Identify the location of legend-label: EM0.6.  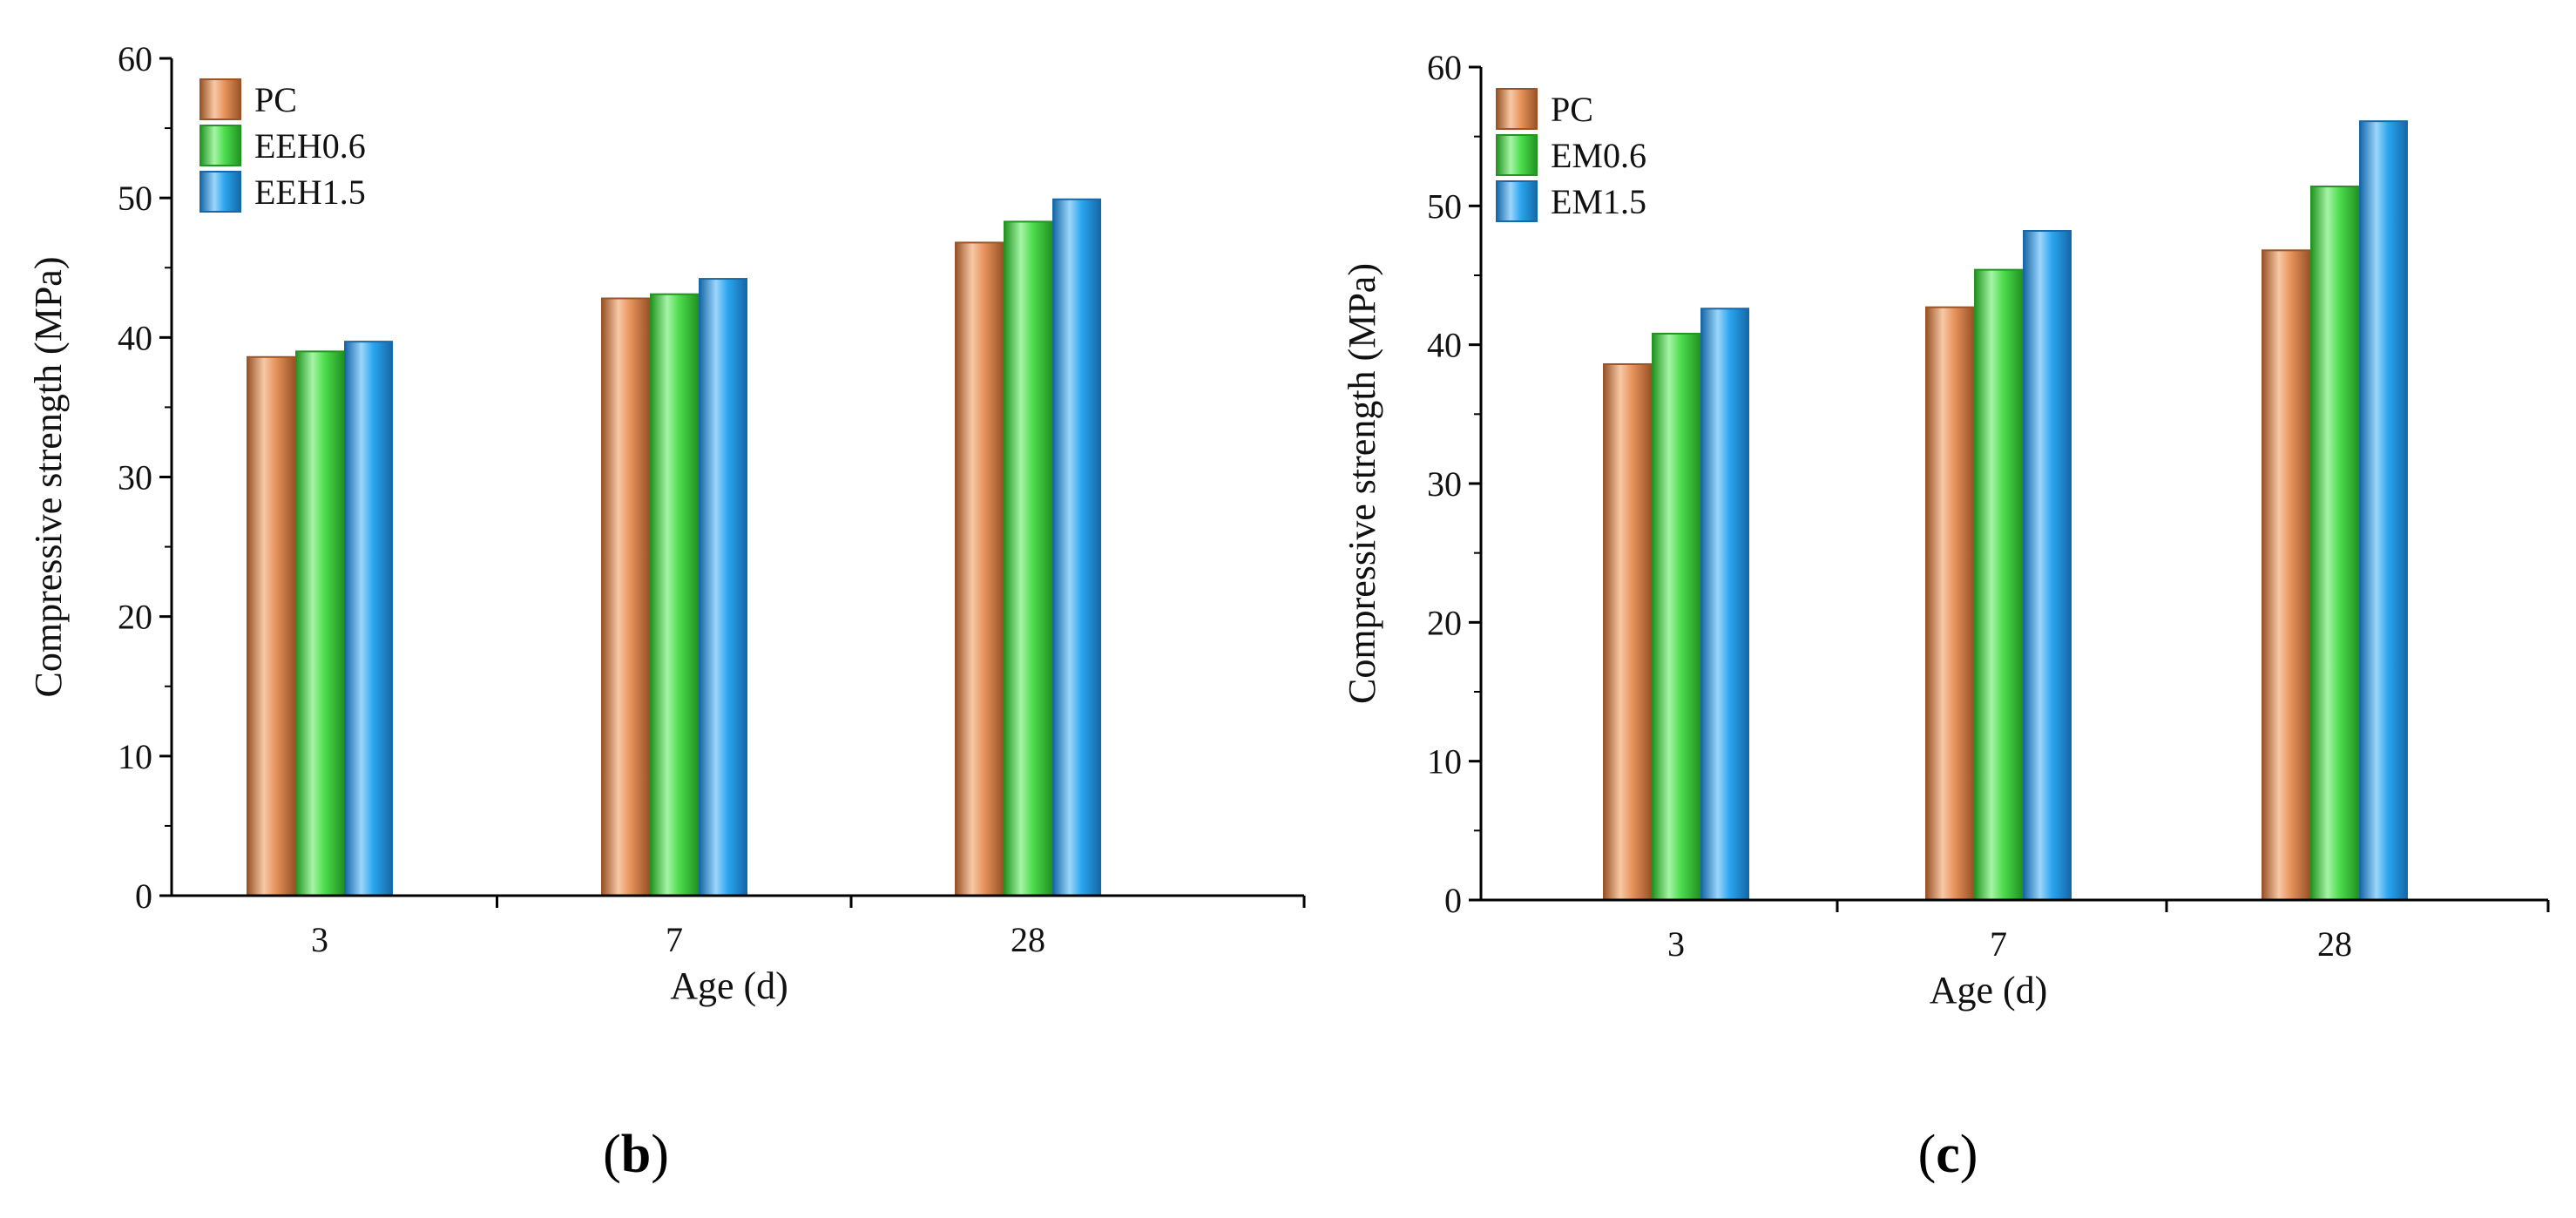
(1598, 155).